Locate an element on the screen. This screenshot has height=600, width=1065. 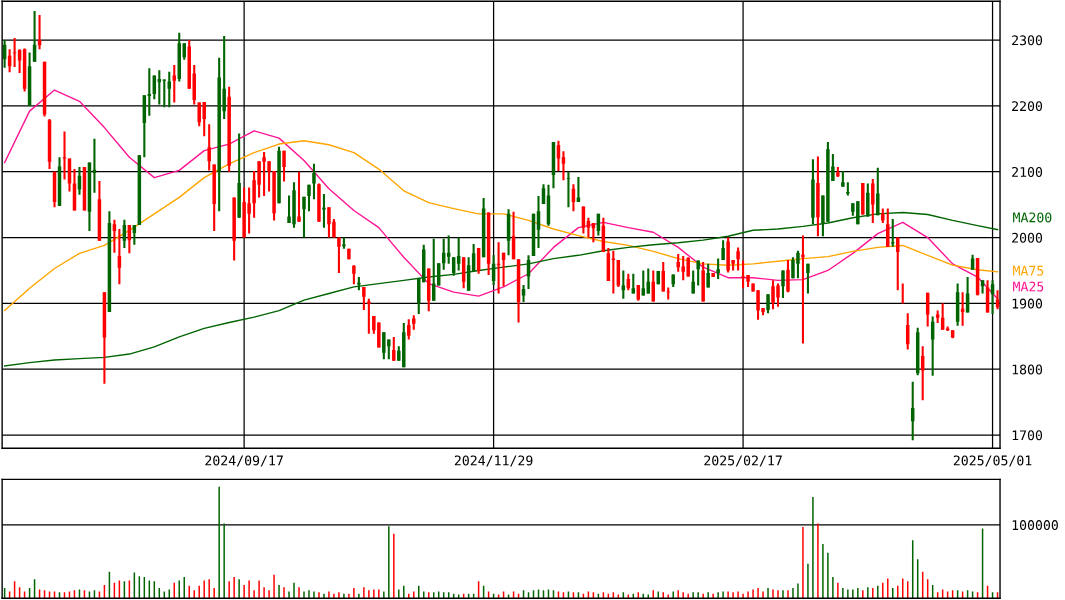
y-tick-label: 2300 is located at coordinates (1027, 40).